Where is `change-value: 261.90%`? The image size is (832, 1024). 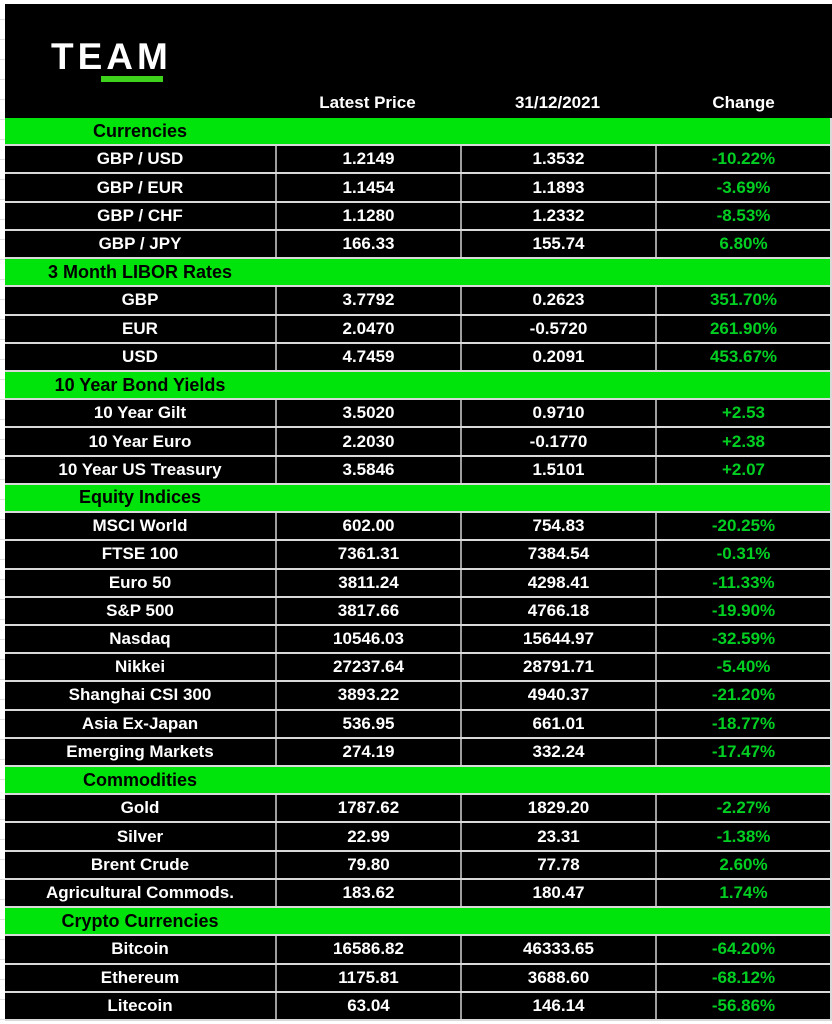 change-value: 261.90% is located at coordinates (742, 328).